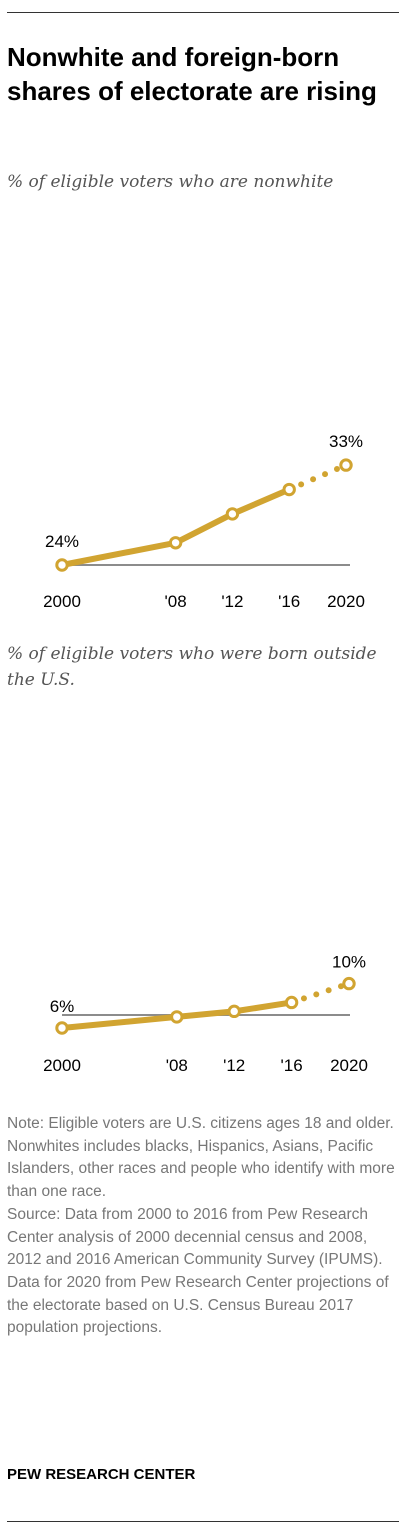 The image size is (406, 1536). Describe the element at coordinates (349, 962) in the screenshot. I see `foreign-born-data-label-2020: 10%` at that location.